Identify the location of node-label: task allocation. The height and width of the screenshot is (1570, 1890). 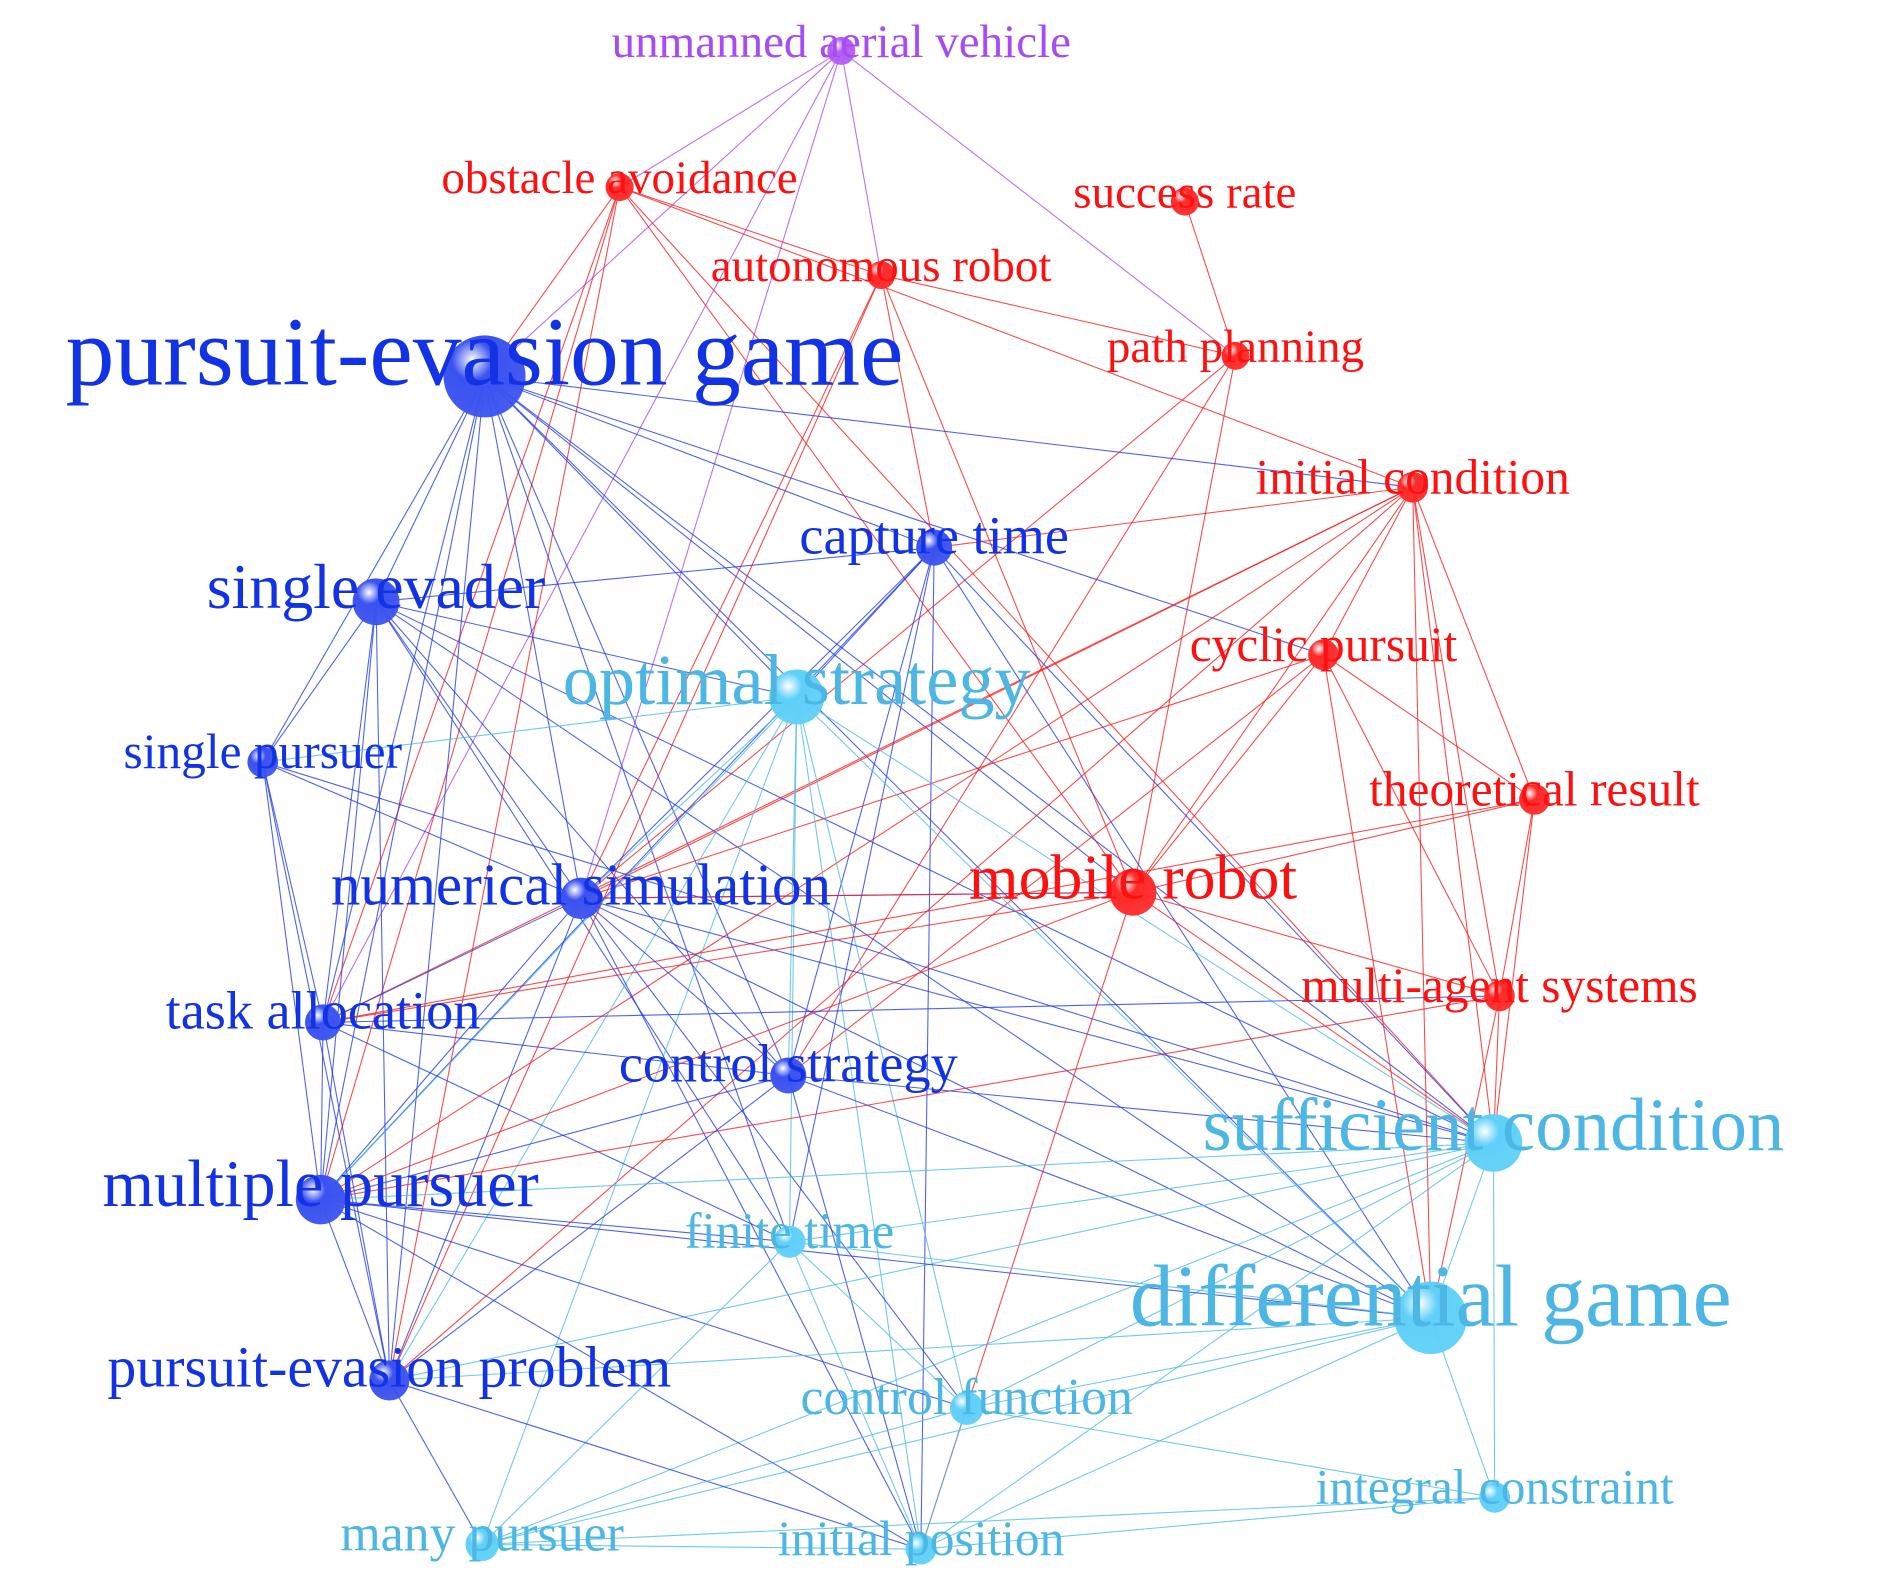
(323, 1011).